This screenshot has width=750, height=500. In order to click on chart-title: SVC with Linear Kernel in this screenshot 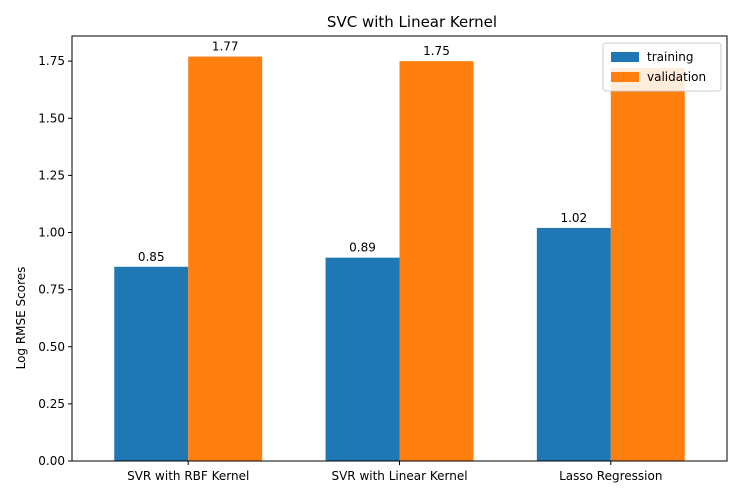, I will do `click(412, 22)`.